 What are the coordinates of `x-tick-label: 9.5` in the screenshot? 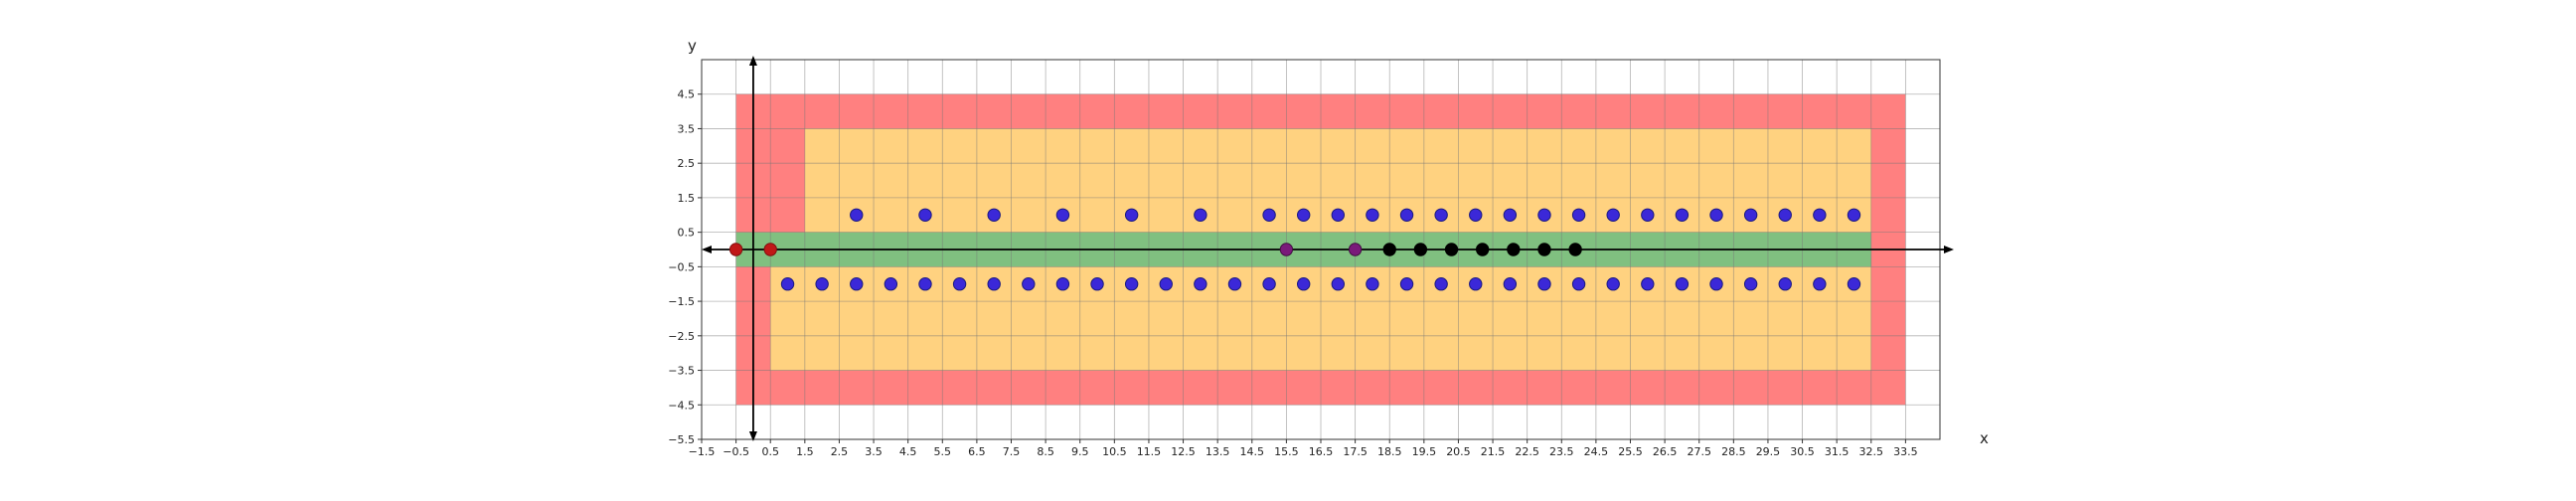 It's located at (1080, 451).